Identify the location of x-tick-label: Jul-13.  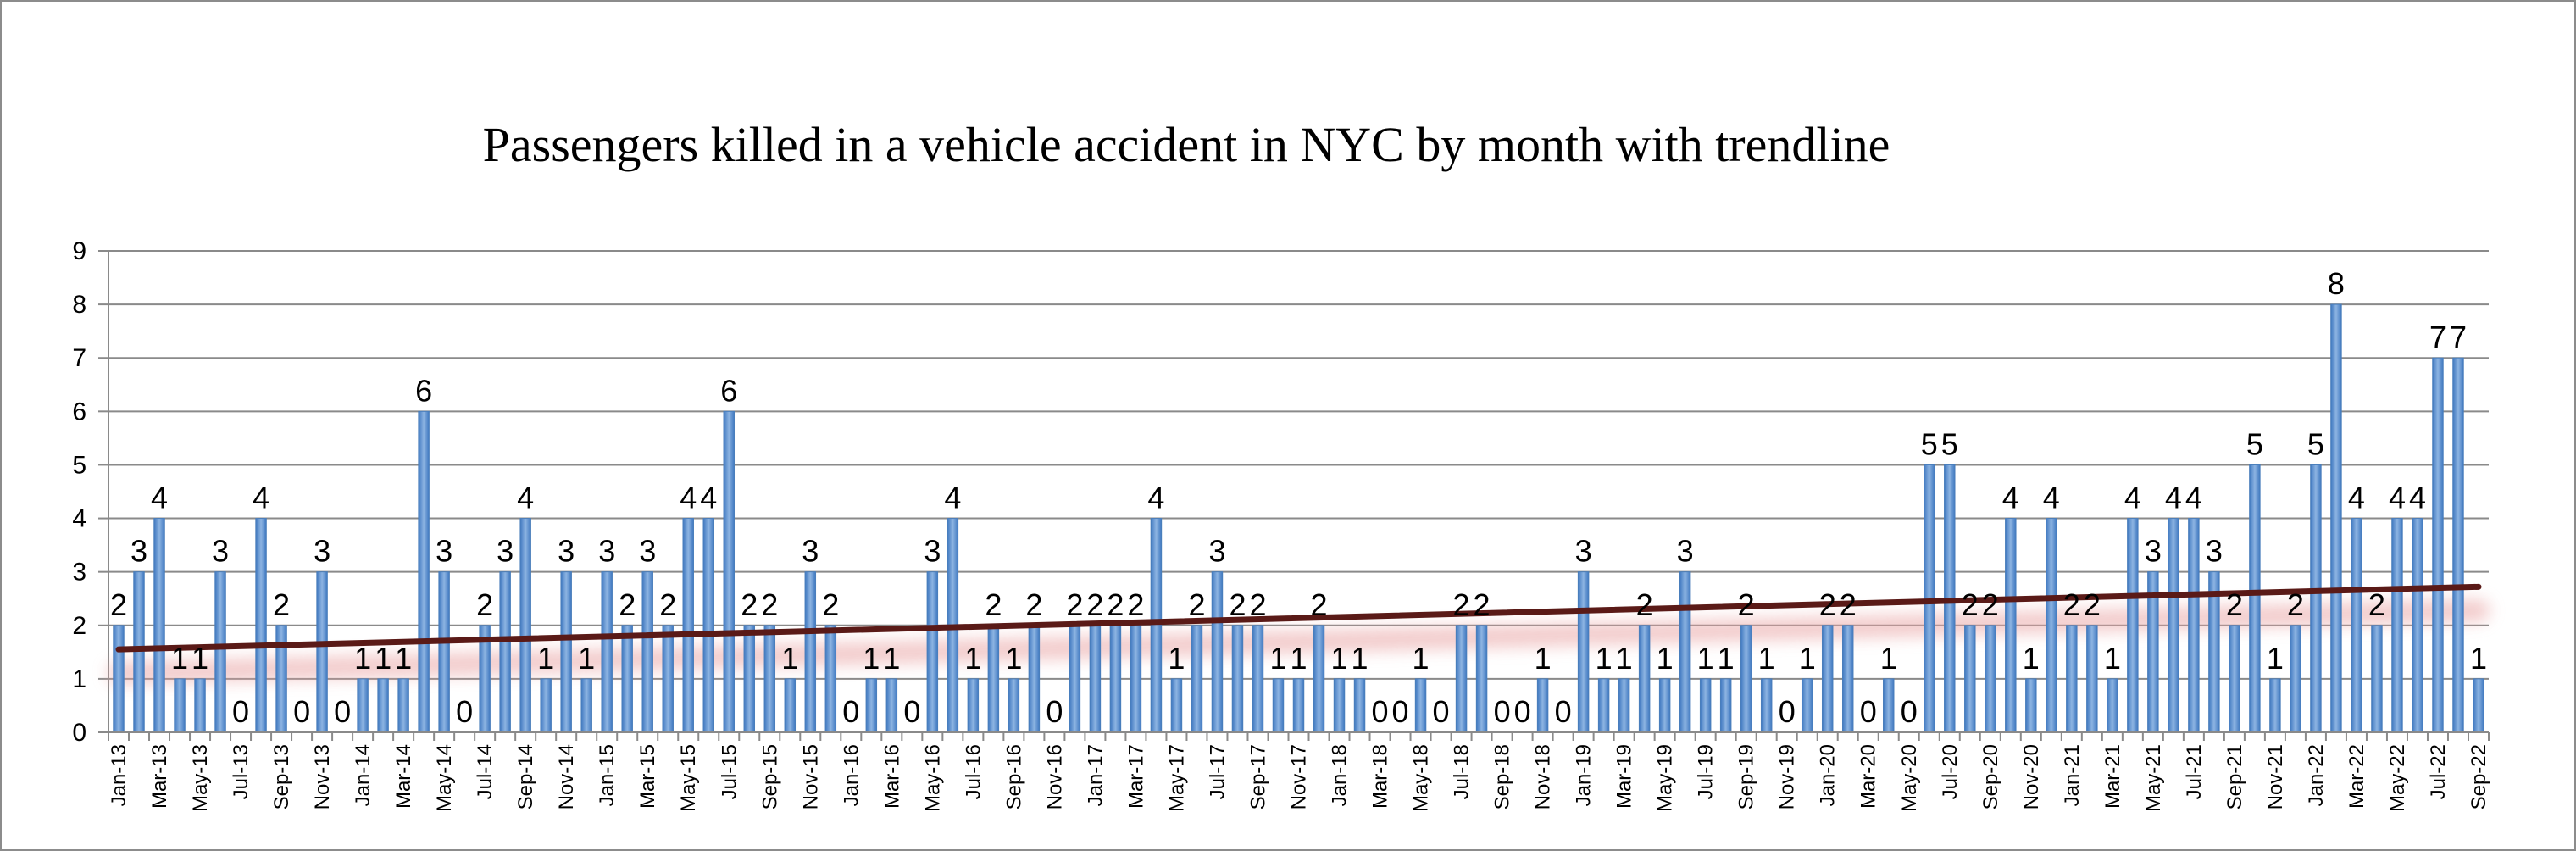
(241, 771).